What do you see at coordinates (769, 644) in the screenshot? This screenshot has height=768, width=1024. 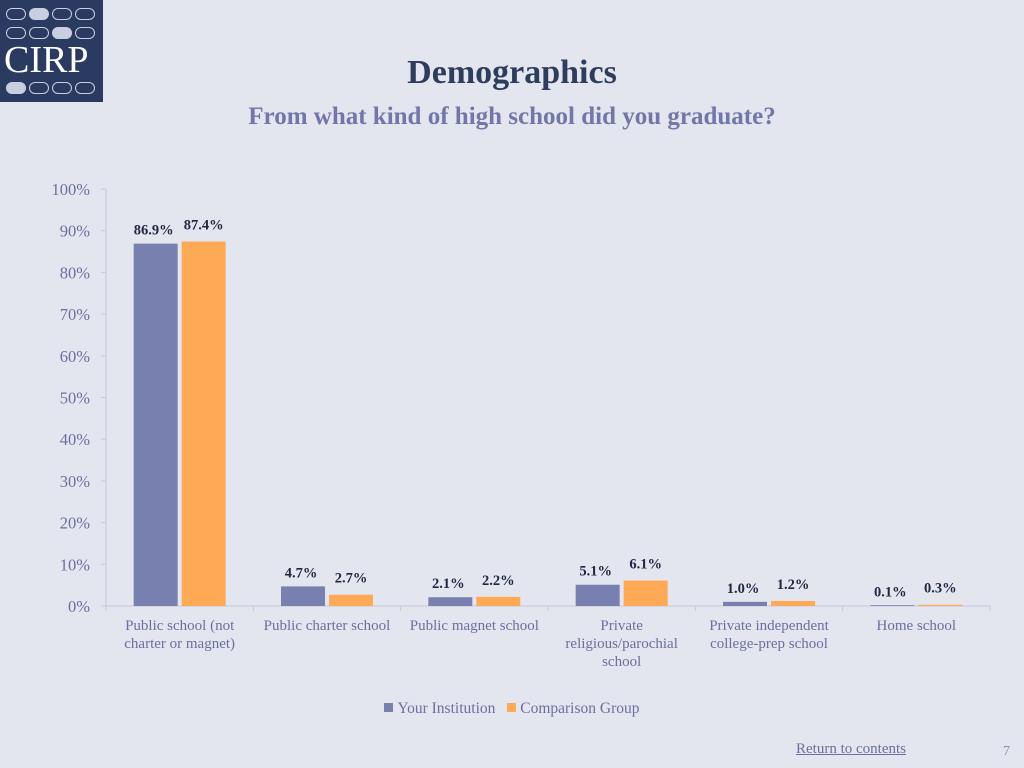 I see `x-category-label: college-prep school` at bounding box center [769, 644].